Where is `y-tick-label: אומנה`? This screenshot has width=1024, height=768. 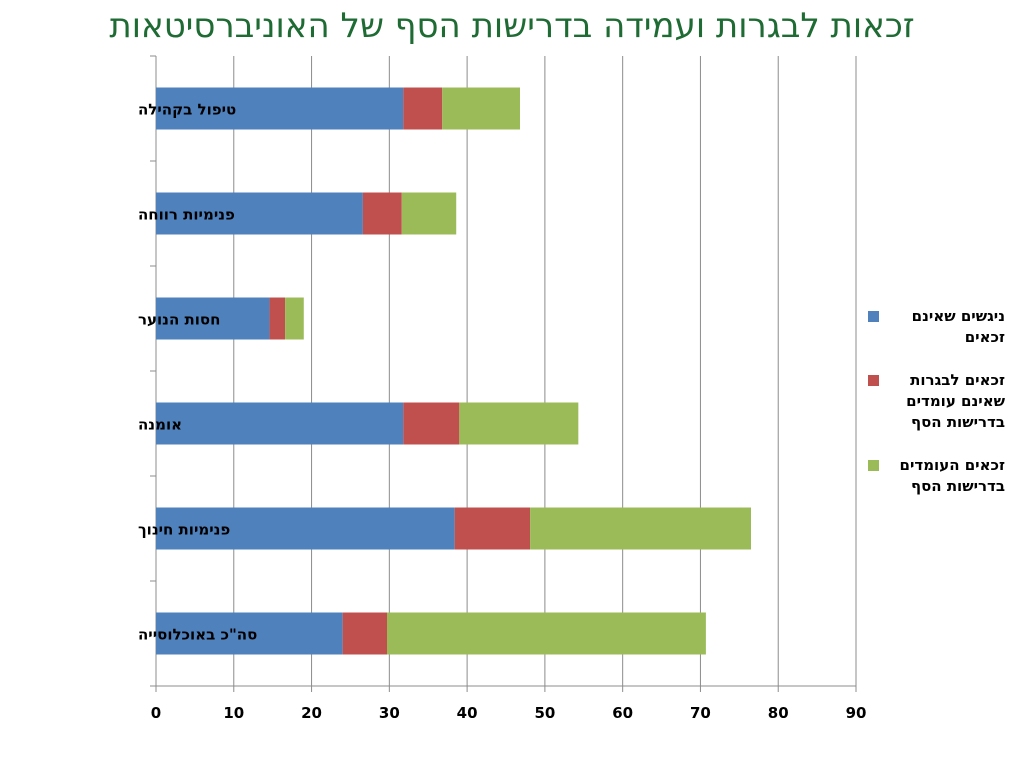 y-tick-label: אומנה is located at coordinates (160, 425).